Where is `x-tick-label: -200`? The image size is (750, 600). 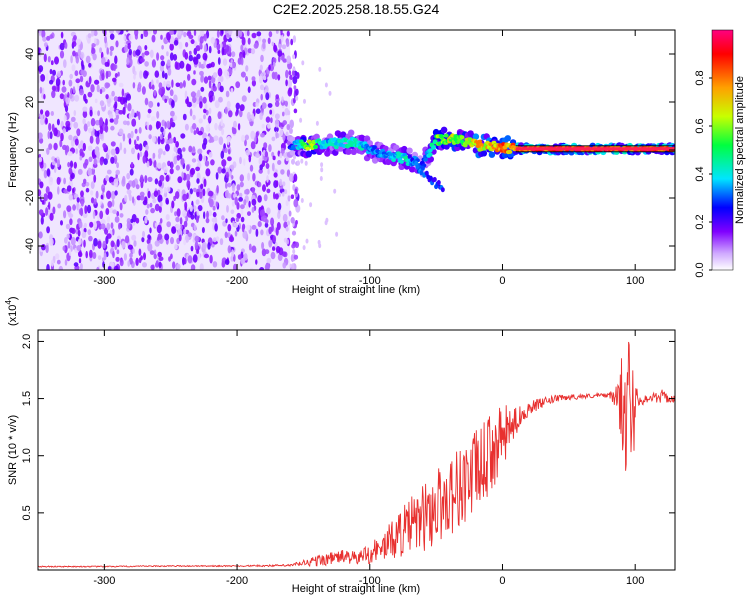
x-tick-label: -200 is located at coordinates (237, 281).